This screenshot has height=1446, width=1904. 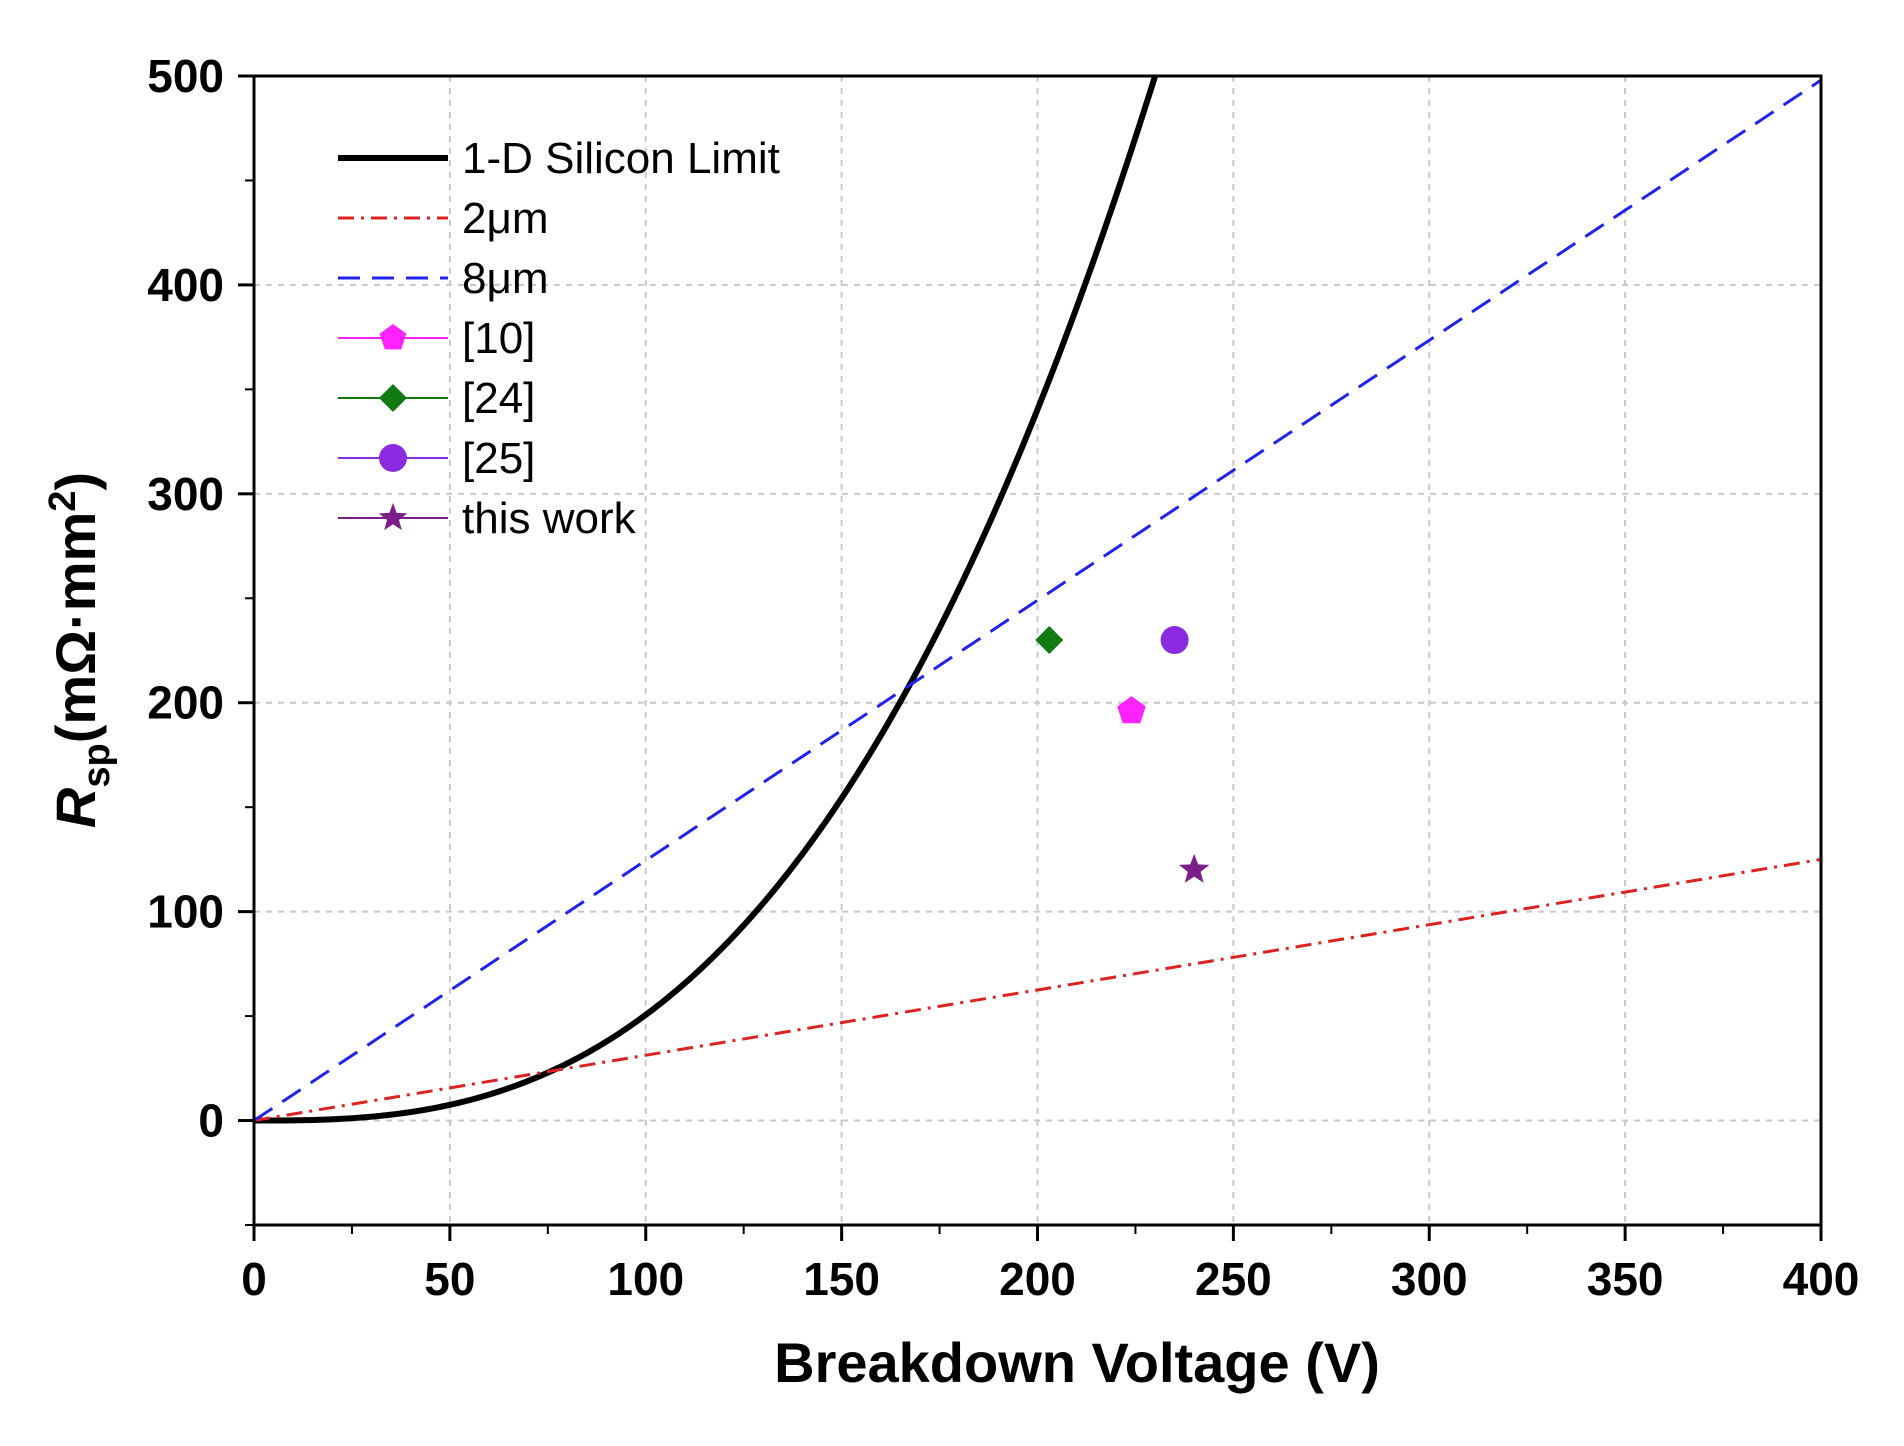 I want to click on x-tick-label-250: 250, so click(x=1233, y=1279).